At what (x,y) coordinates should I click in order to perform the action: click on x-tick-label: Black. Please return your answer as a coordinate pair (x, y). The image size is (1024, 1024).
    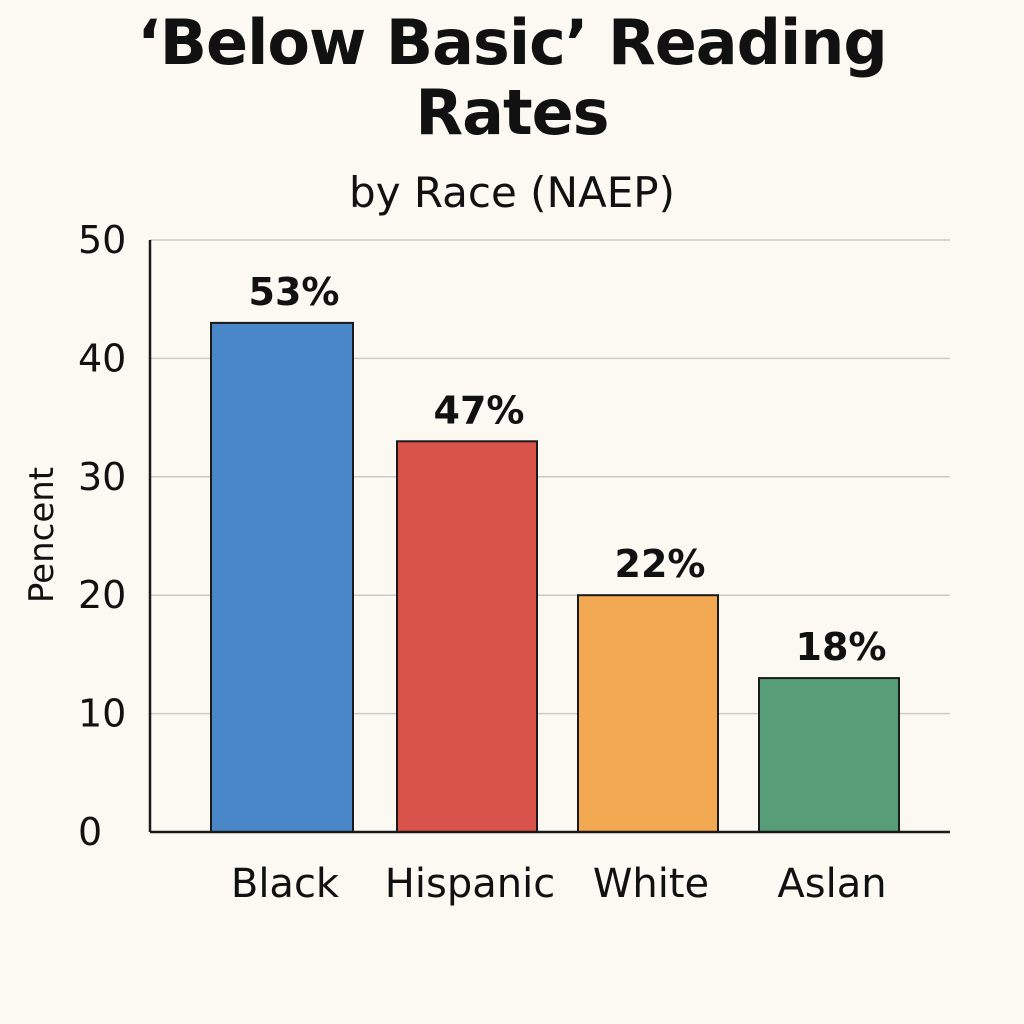
    Looking at the image, I should click on (285, 884).